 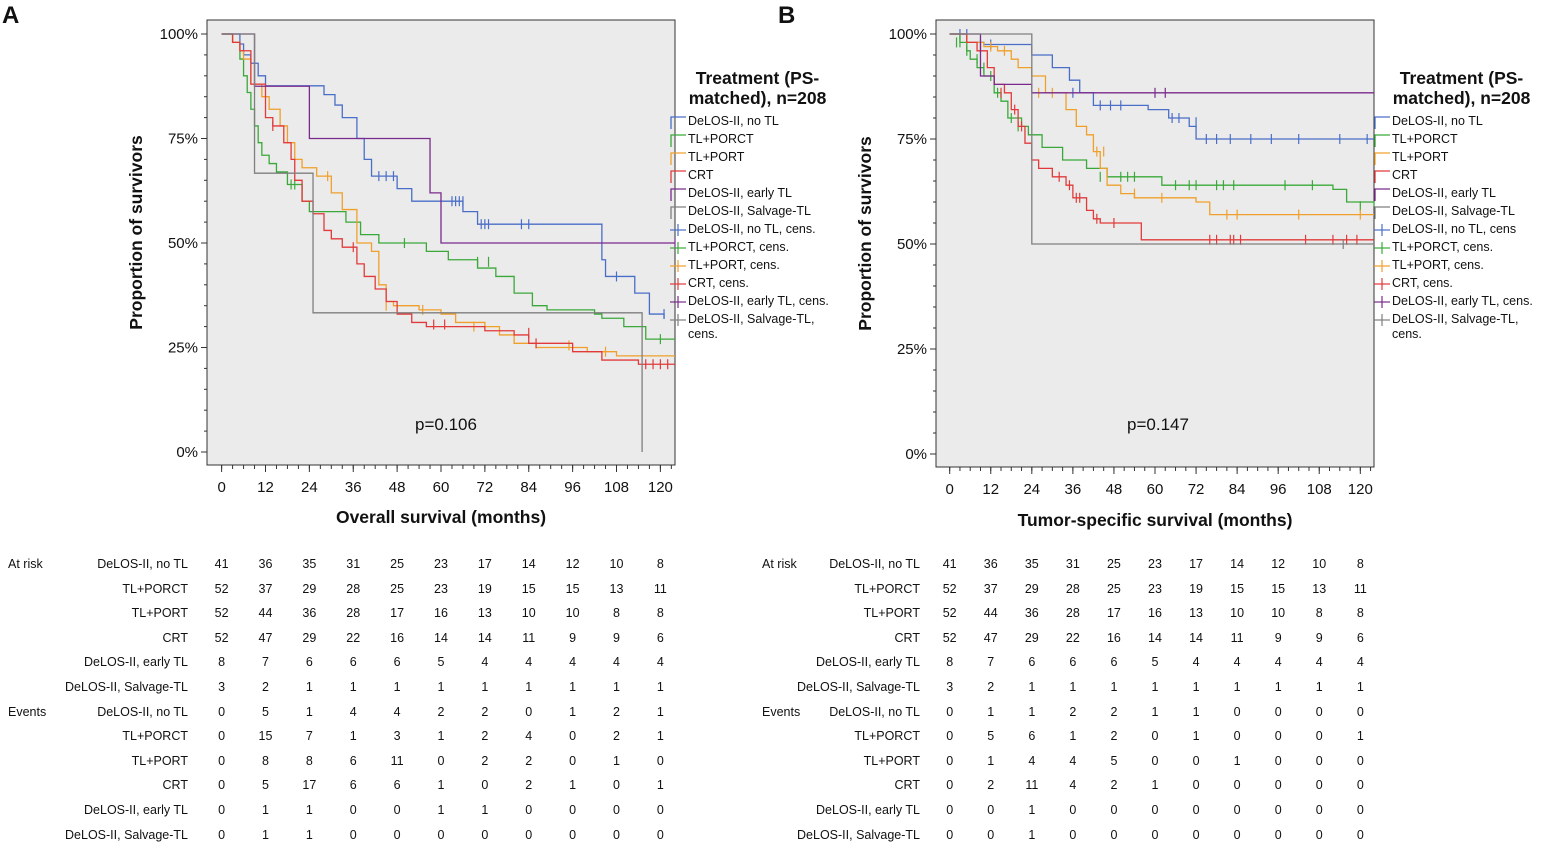 I want to click on legend-label: TL+PORCT, cens., so click(x=1443, y=247).